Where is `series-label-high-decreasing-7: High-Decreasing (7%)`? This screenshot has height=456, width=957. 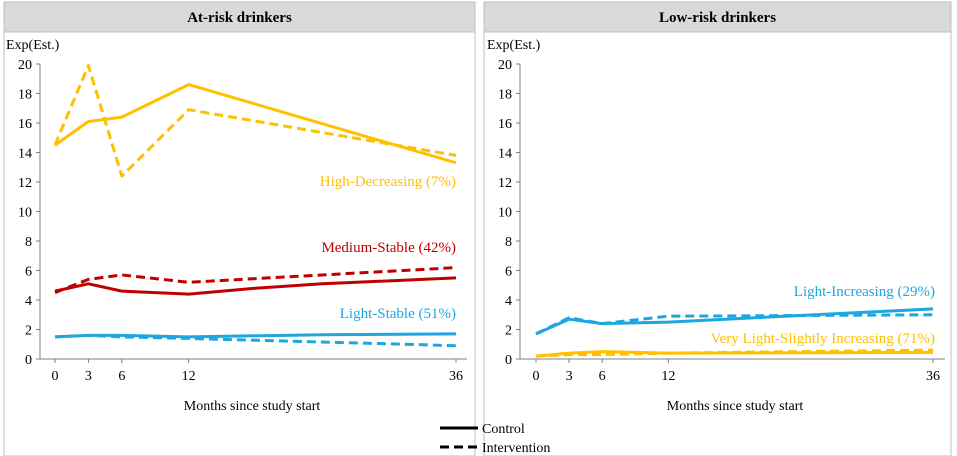 series-label-high-decreasing-7: High-Decreasing (7%) is located at coordinates (388, 182).